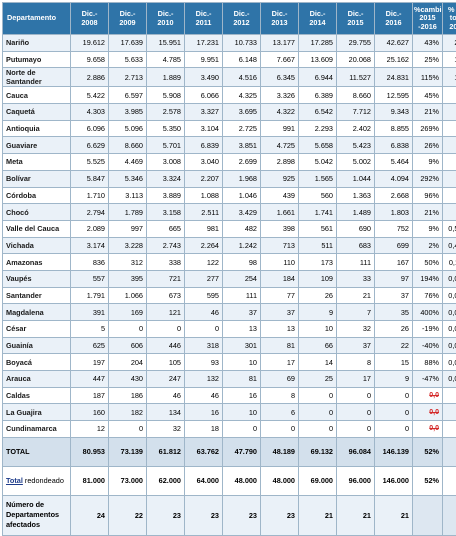  What do you see at coordinates (394, 112) in the screenshot?
I see `hectares-cell: 9.343` at bounding box center [394, 112].